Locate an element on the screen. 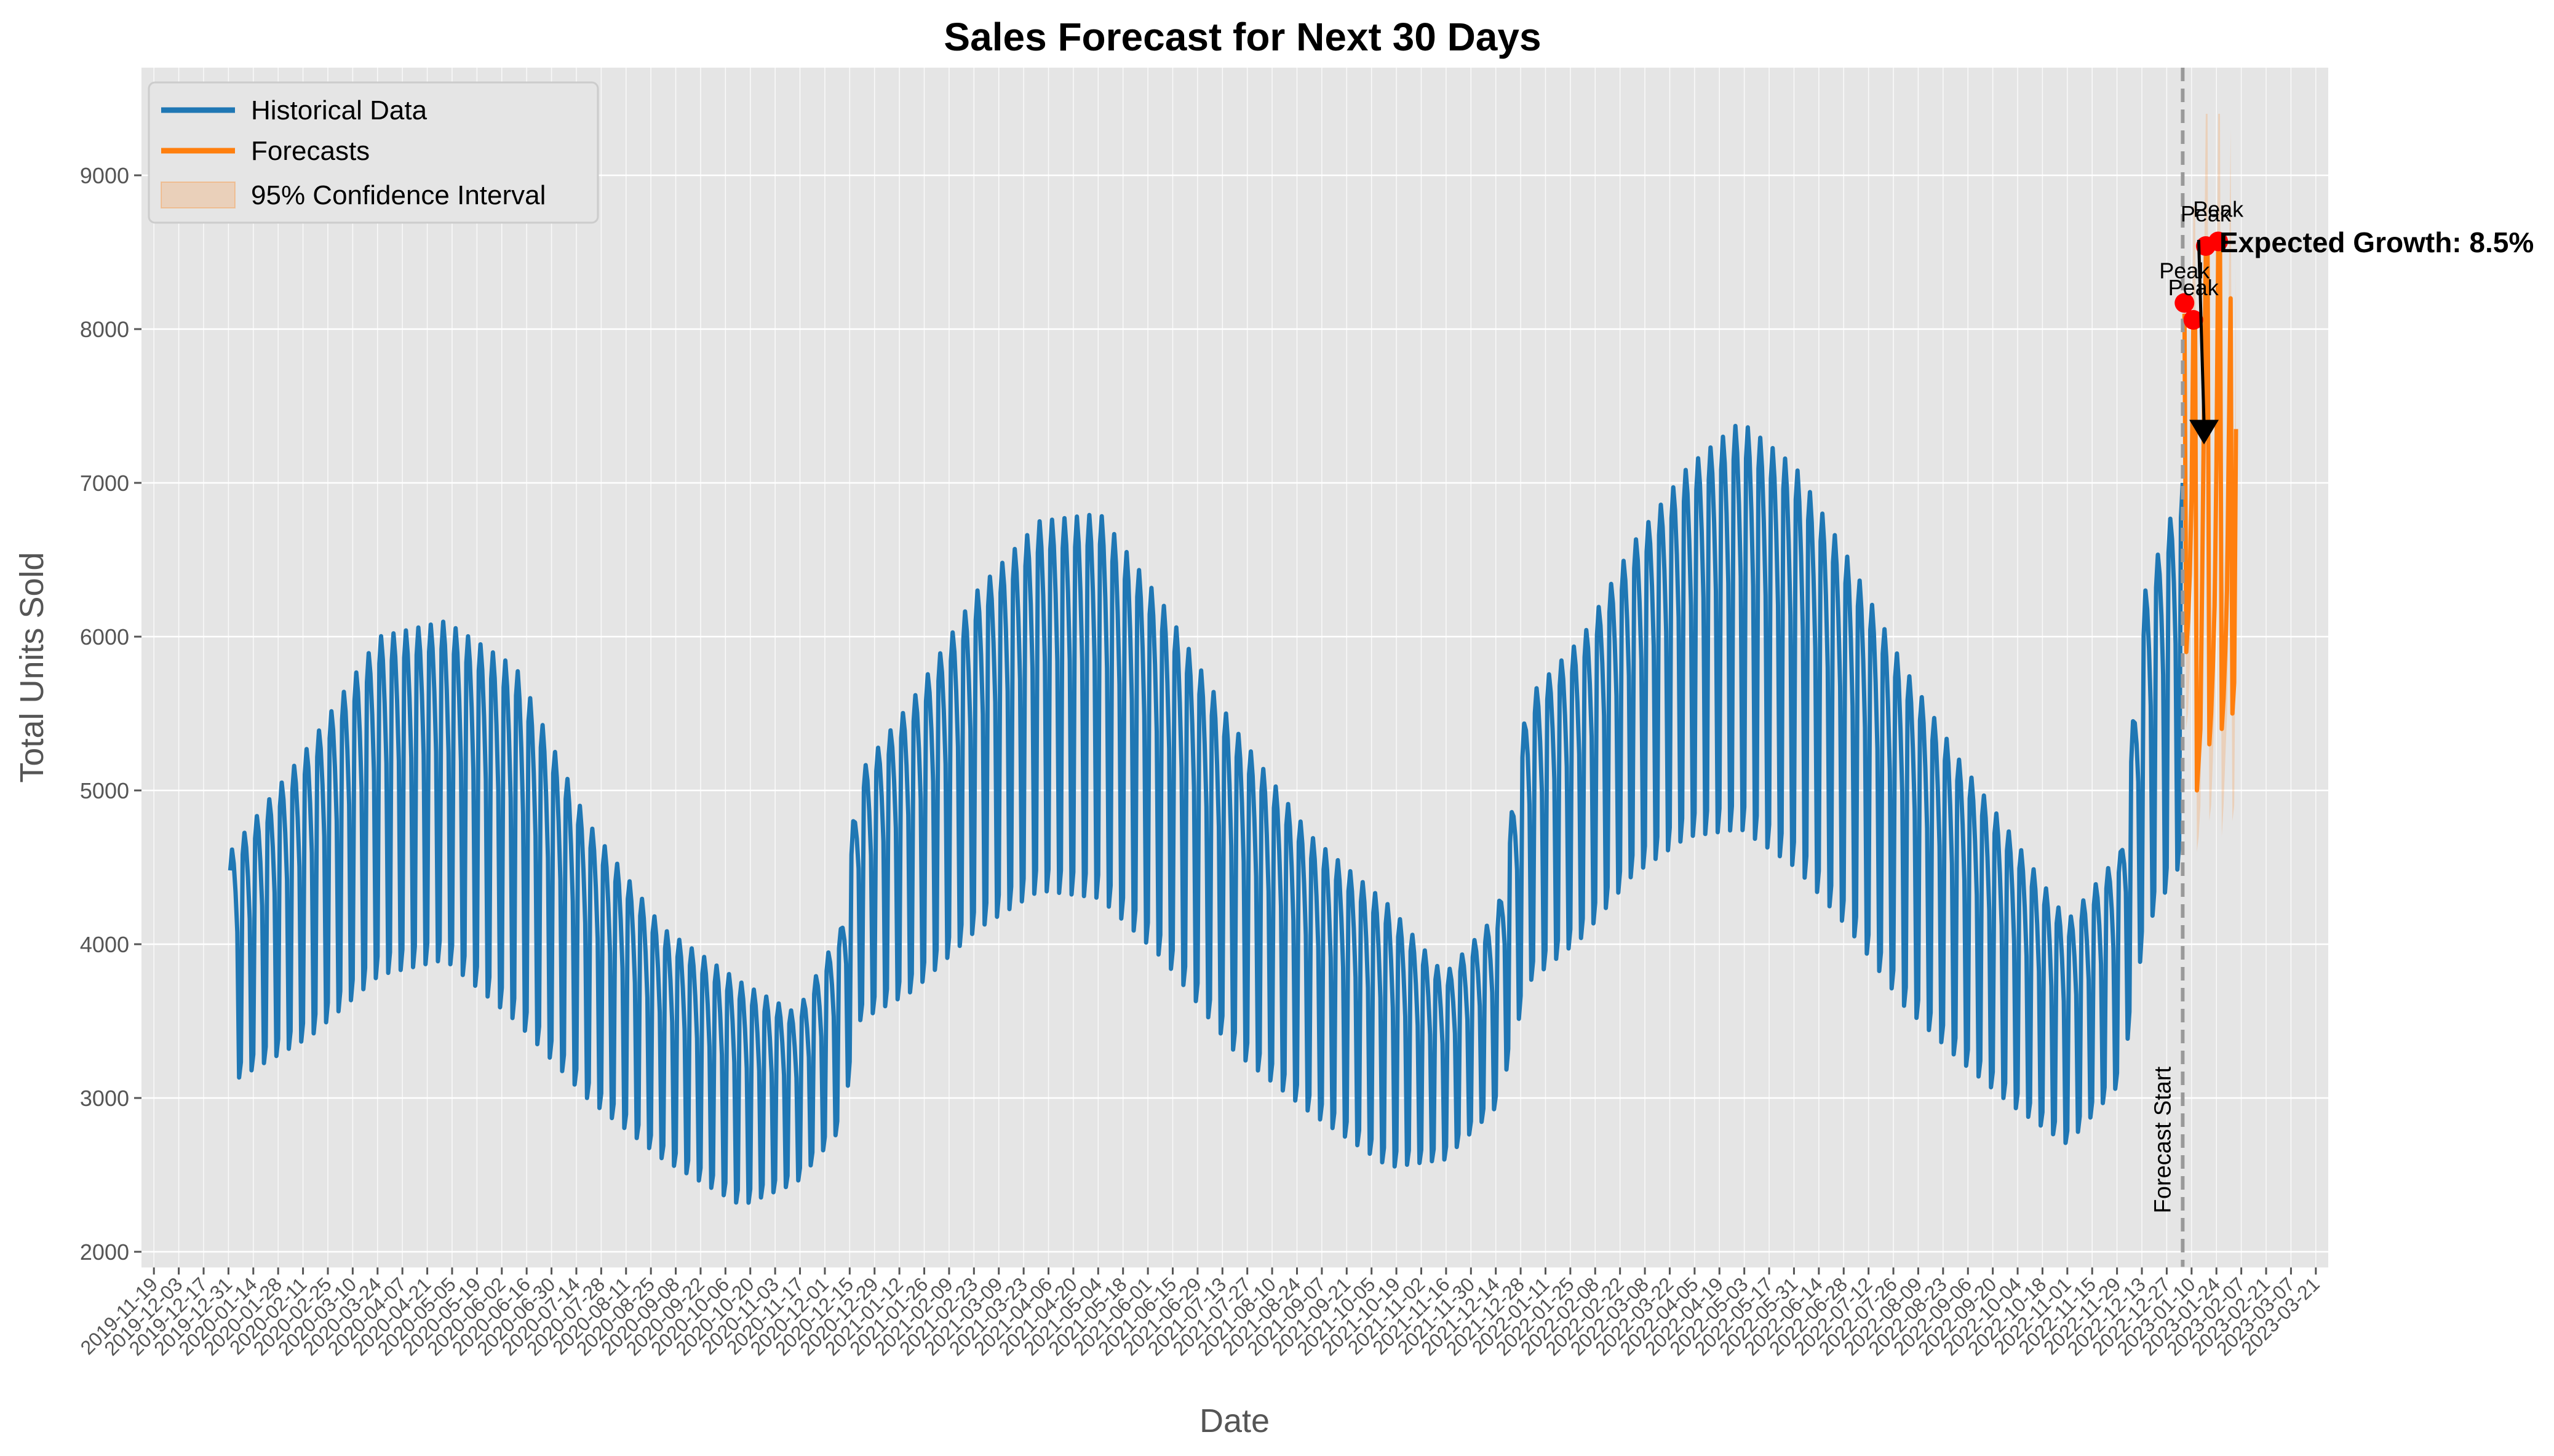  y-tick-label: 2000 is located at coordinates (104, 1252).